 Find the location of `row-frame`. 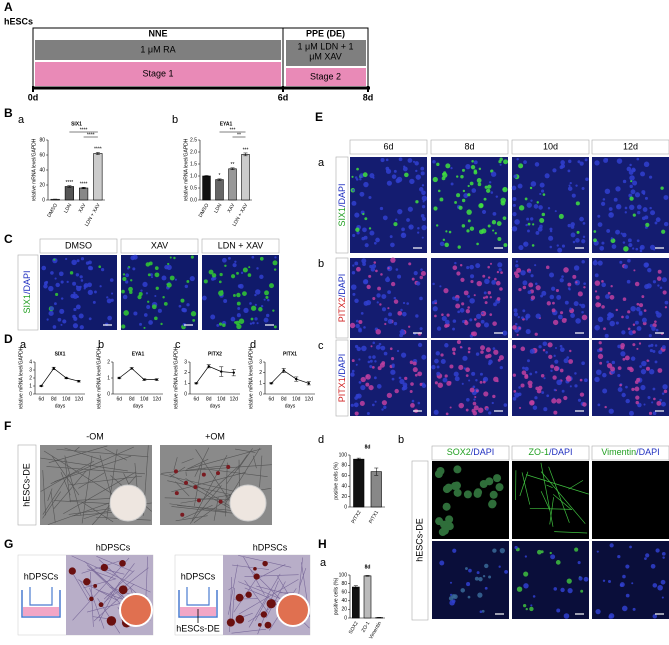

row-frame is located at coordinates (342, 205).